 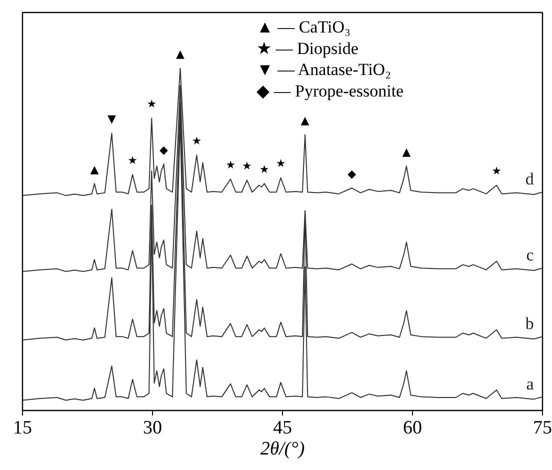 I want to click on x-tick-label: 30, so click(x=152, y=428).